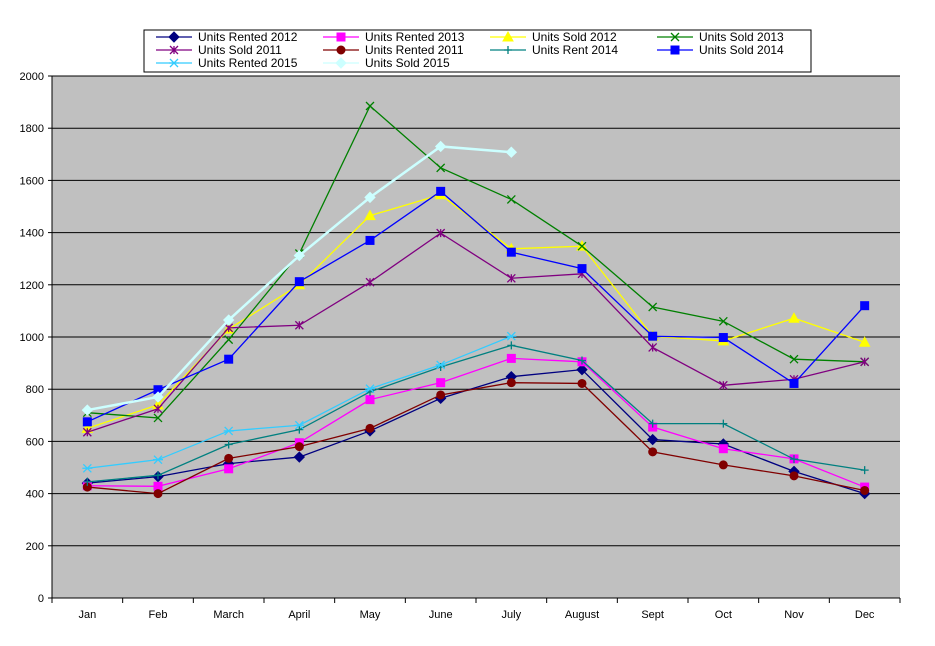 The width and height of the screenshot is (935, 646). I want to click on x-tick-label: Jan, so click(87, 615).